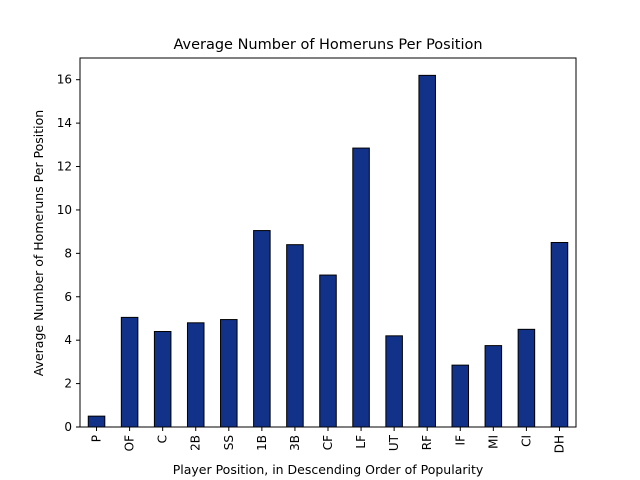 The width and height of the screenshot is (640, 480). I want to click on y-tick-label: 12, so click(64, 167).